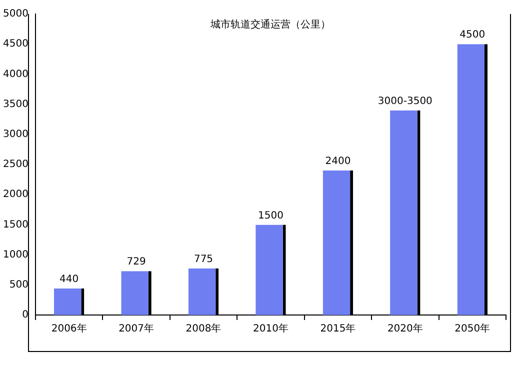 This screenshot has width=526, height=368. I want to click on y-tick-label: 4000, so click(15, 74).